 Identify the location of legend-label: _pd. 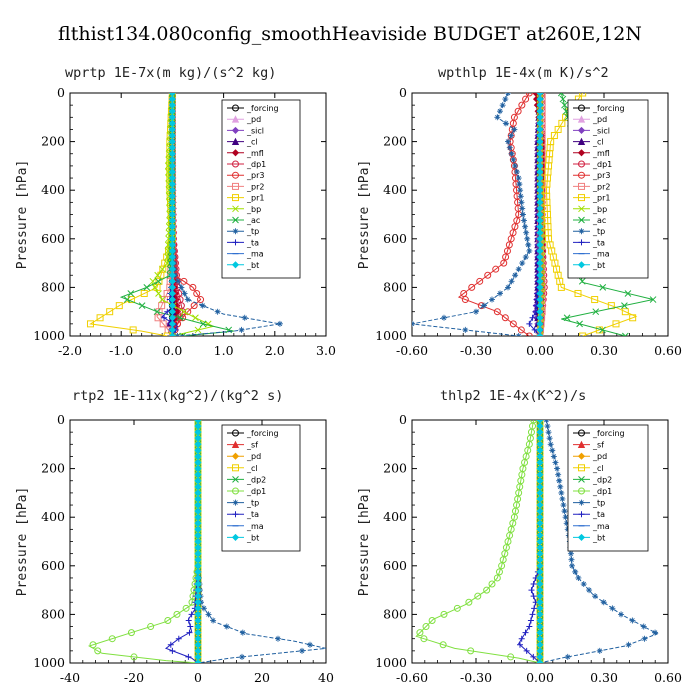
(253, 119).